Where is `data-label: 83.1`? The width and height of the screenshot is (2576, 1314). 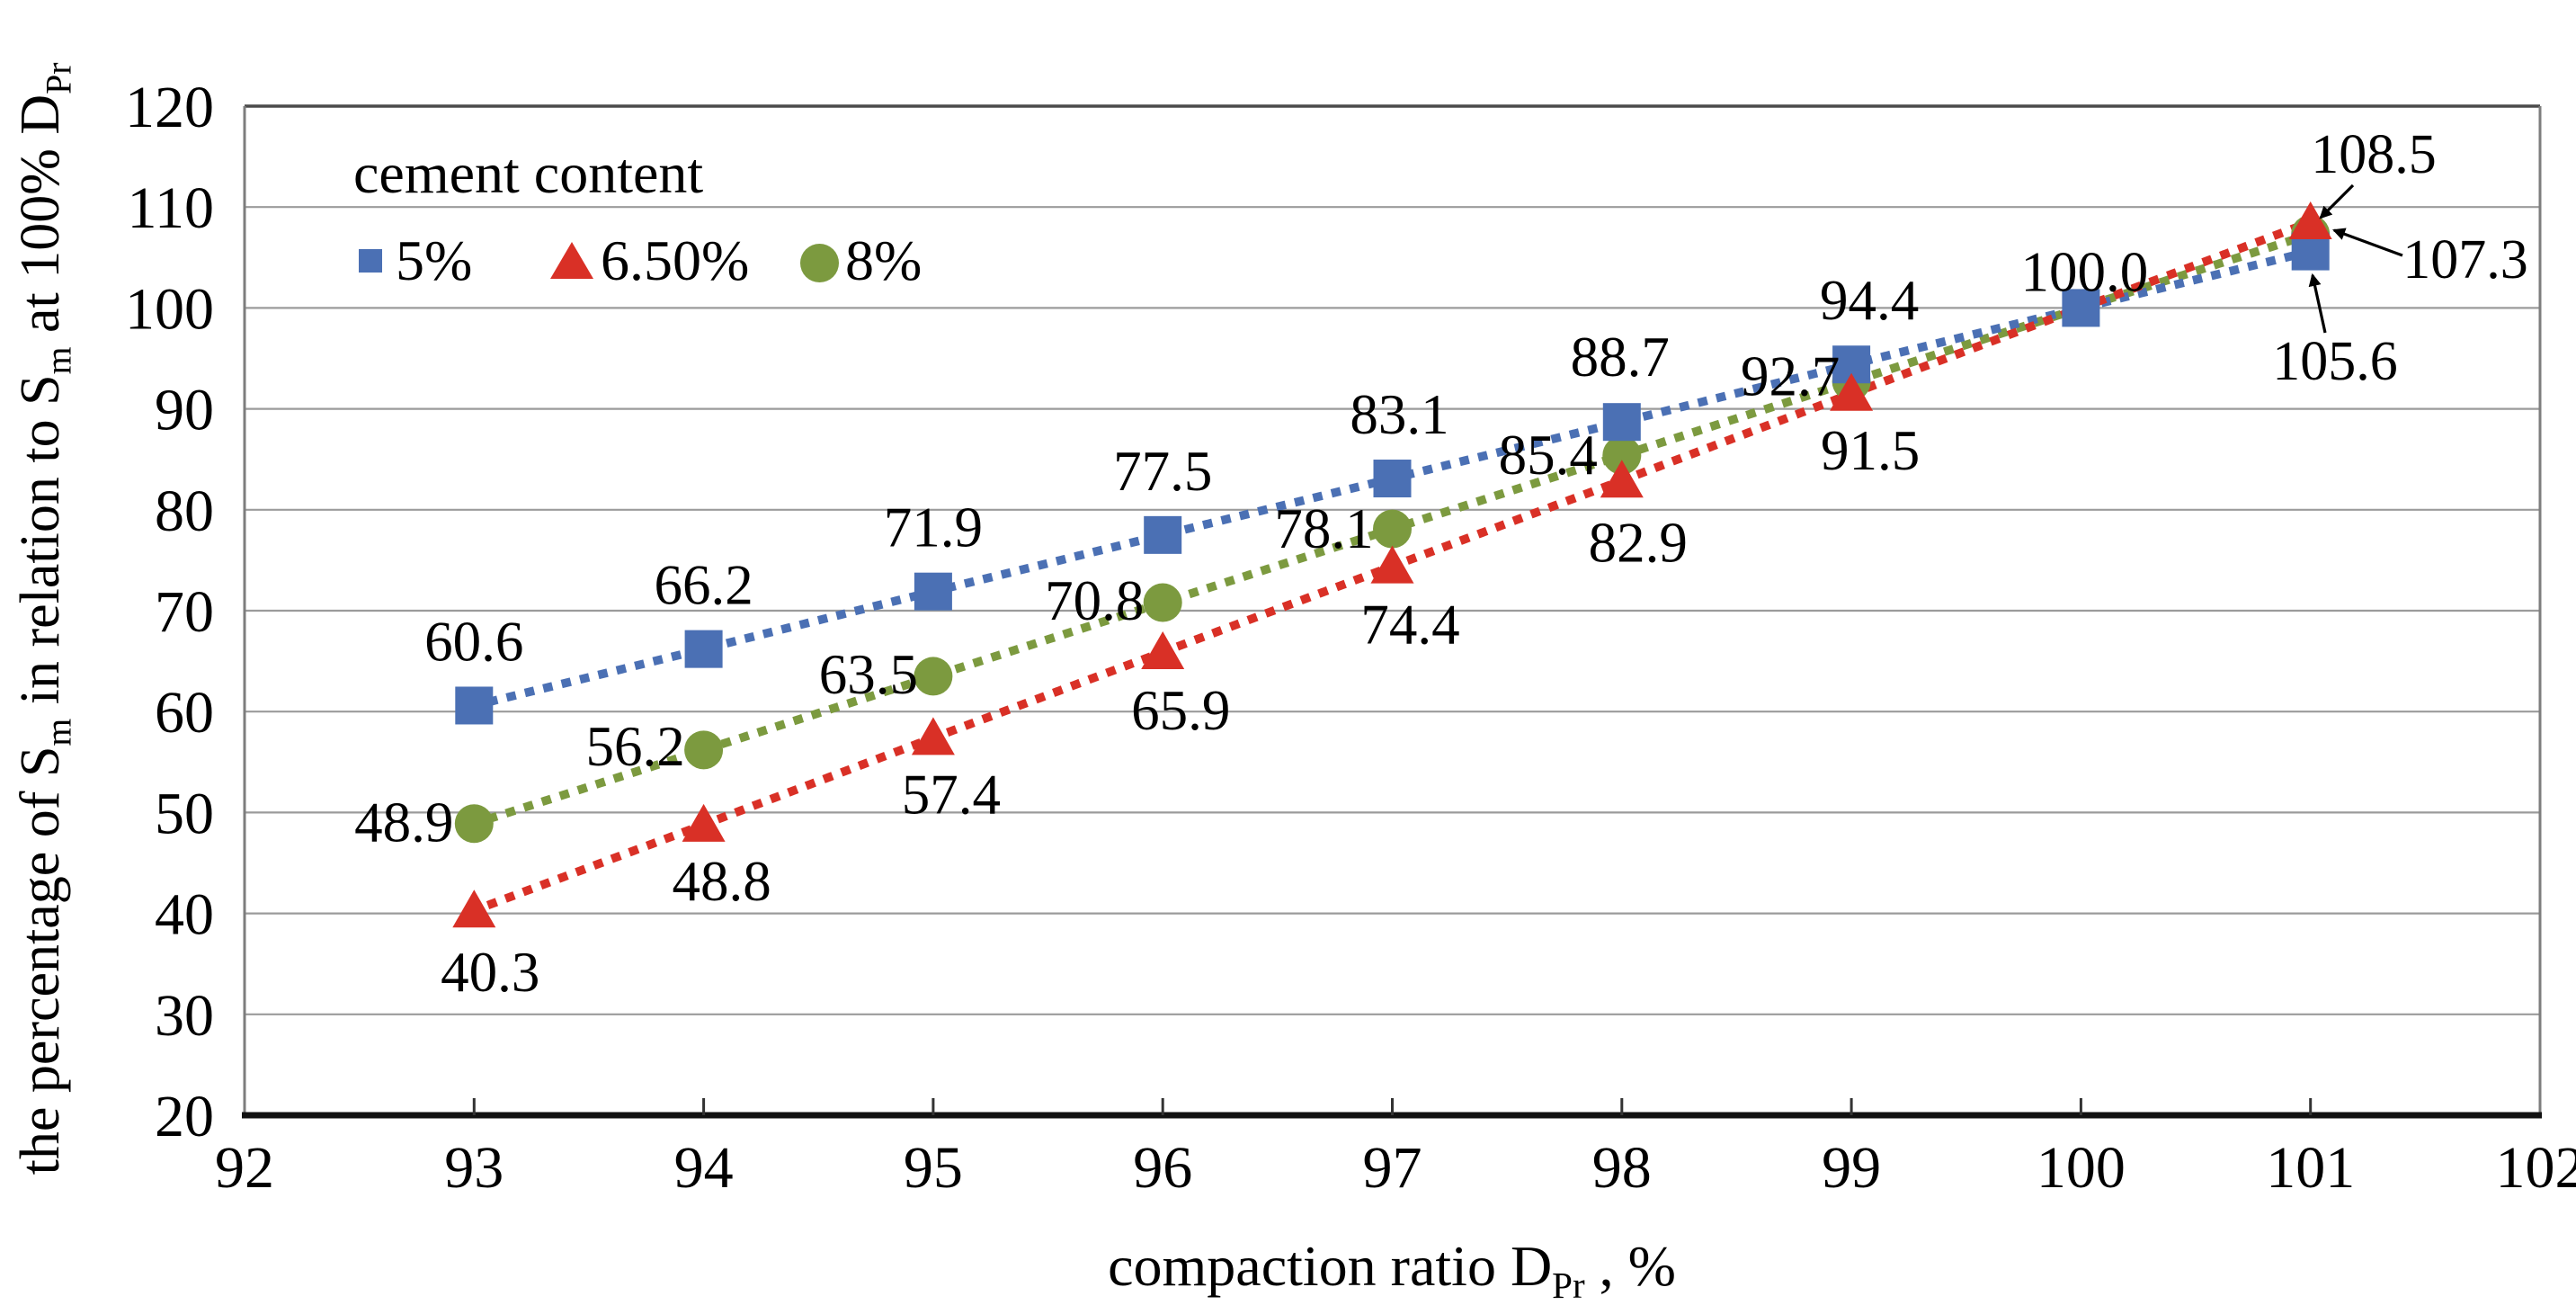
data-label: 83.1 is located at coordinates (1399, 415).